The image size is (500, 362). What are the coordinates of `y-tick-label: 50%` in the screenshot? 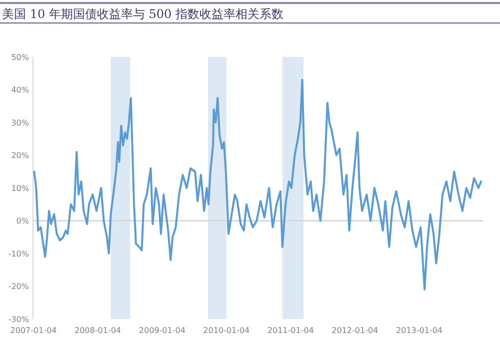 It's located at (20, 57).